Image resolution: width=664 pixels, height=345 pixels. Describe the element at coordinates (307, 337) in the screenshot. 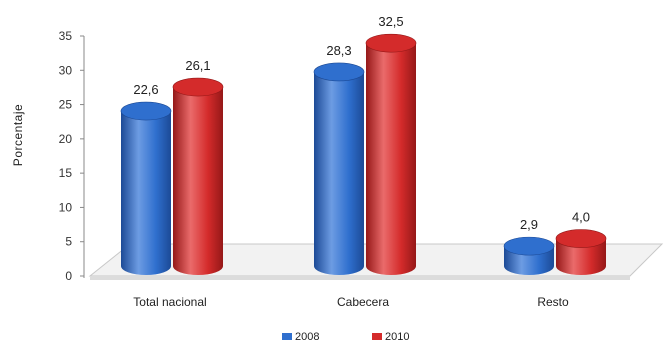

I see `legend-label: 2008` at that location.